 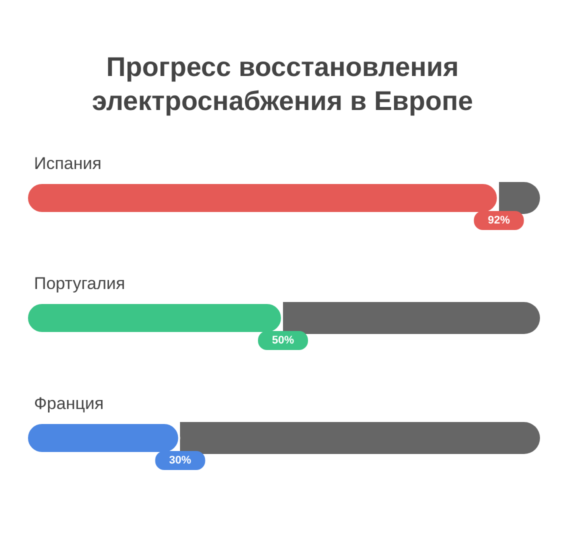 What do you see at coordinates (283, 340) in the screenshot?
I see `data-label: 50%` at bounding box center [283, 340].